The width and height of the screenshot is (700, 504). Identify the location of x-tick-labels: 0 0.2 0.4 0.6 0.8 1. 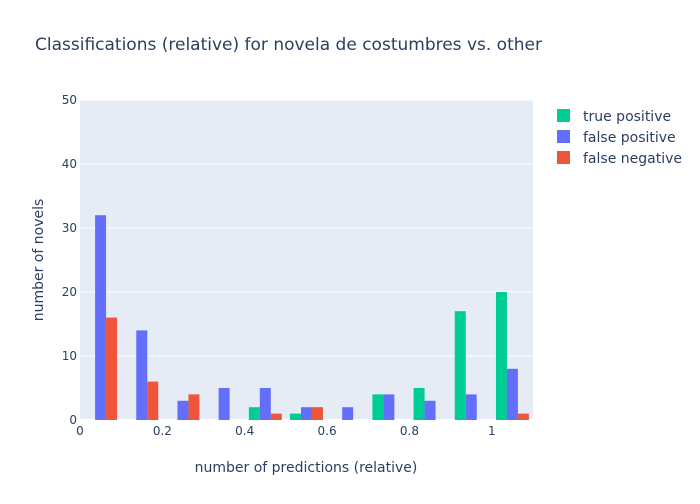
(285, 431).